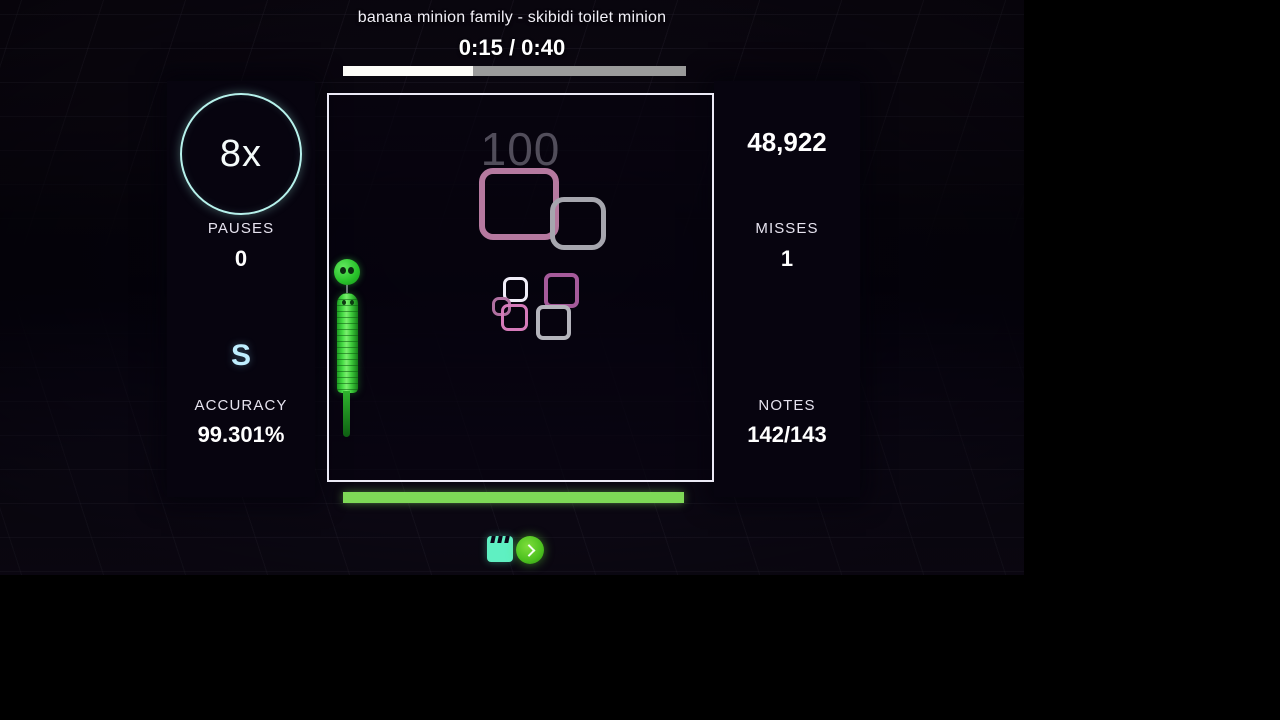  What do you see at coordinates (520, 149) in the screenshot?
I see `combo-counter: 100` at bounding box center [520, 149].